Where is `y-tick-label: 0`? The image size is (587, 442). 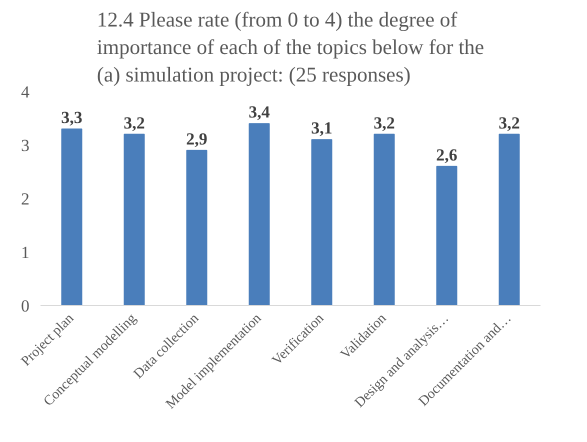
y-tick-label: 0 is located at coordinates (25, 306).